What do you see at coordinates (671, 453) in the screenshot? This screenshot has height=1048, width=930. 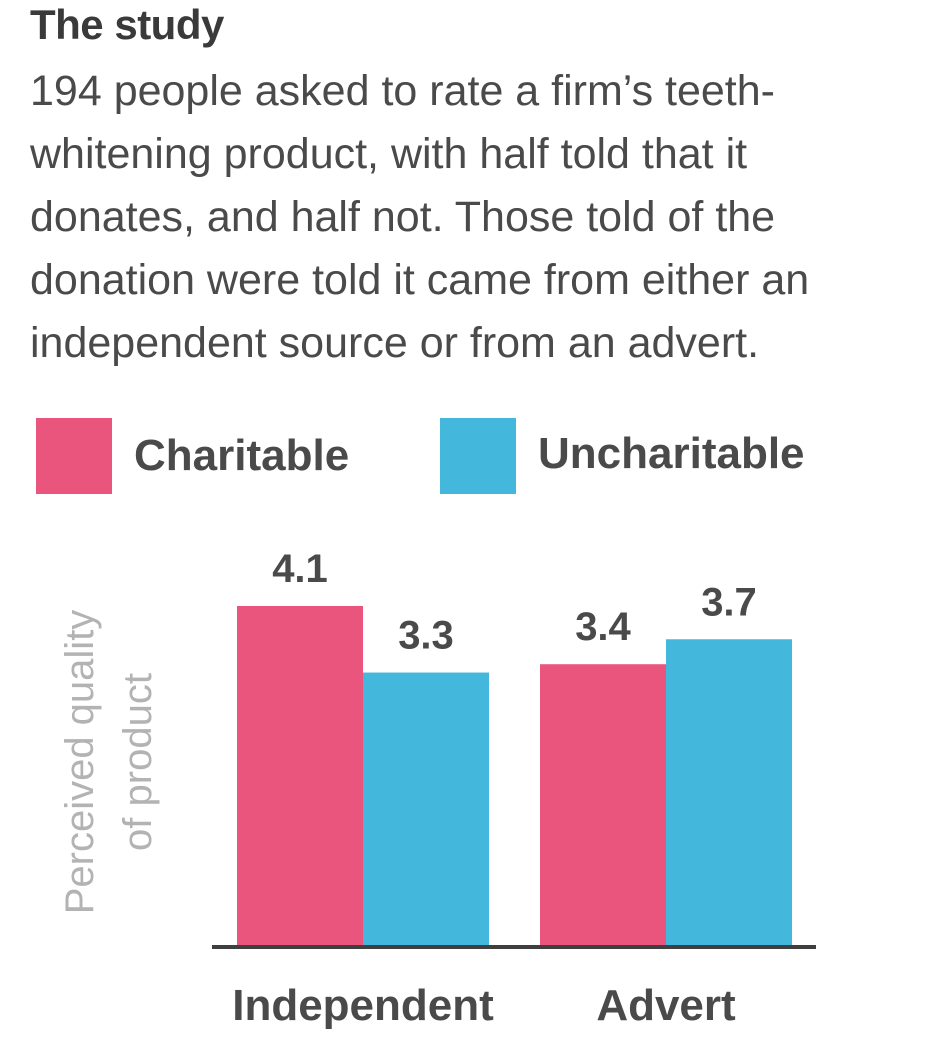 I see `legend-label-uncharitable: Uncharitable` at bounding box center [671, 453].